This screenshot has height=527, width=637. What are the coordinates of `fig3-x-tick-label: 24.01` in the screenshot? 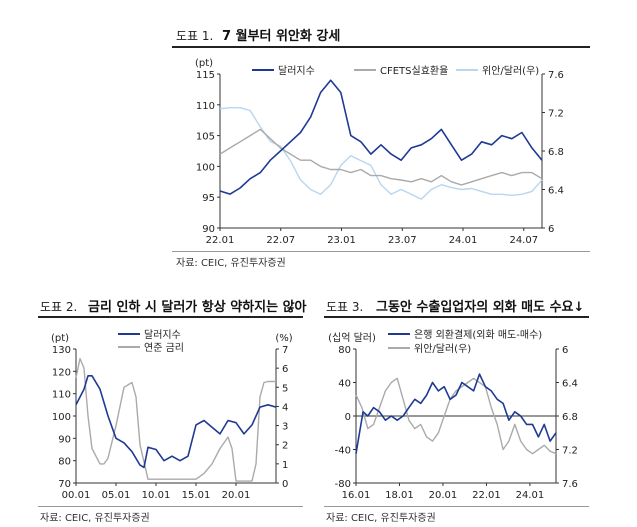 It's located at (530, 495).